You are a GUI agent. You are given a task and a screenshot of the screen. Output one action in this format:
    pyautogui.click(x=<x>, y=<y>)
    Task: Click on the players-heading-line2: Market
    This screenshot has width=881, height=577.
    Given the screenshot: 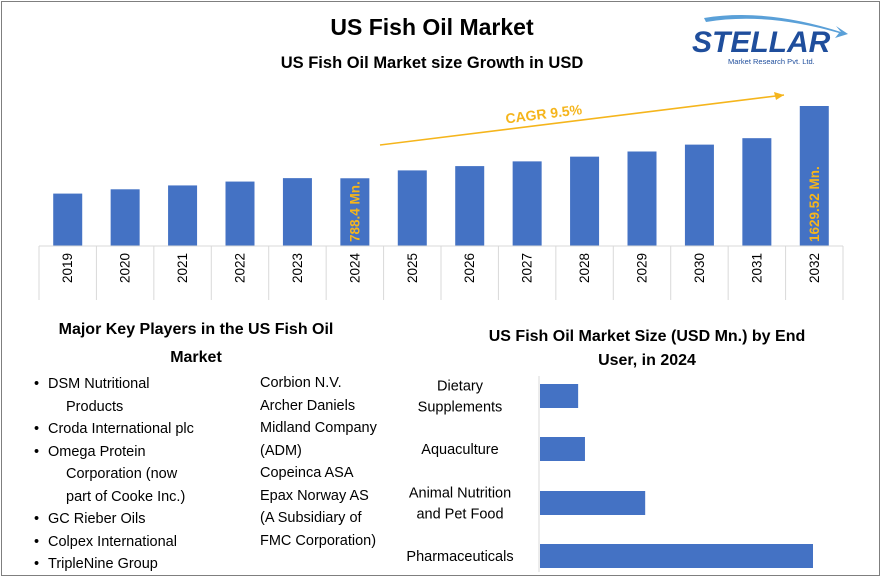 What is the action you would take?
    pyautogui.click(x=196, y=357)
    